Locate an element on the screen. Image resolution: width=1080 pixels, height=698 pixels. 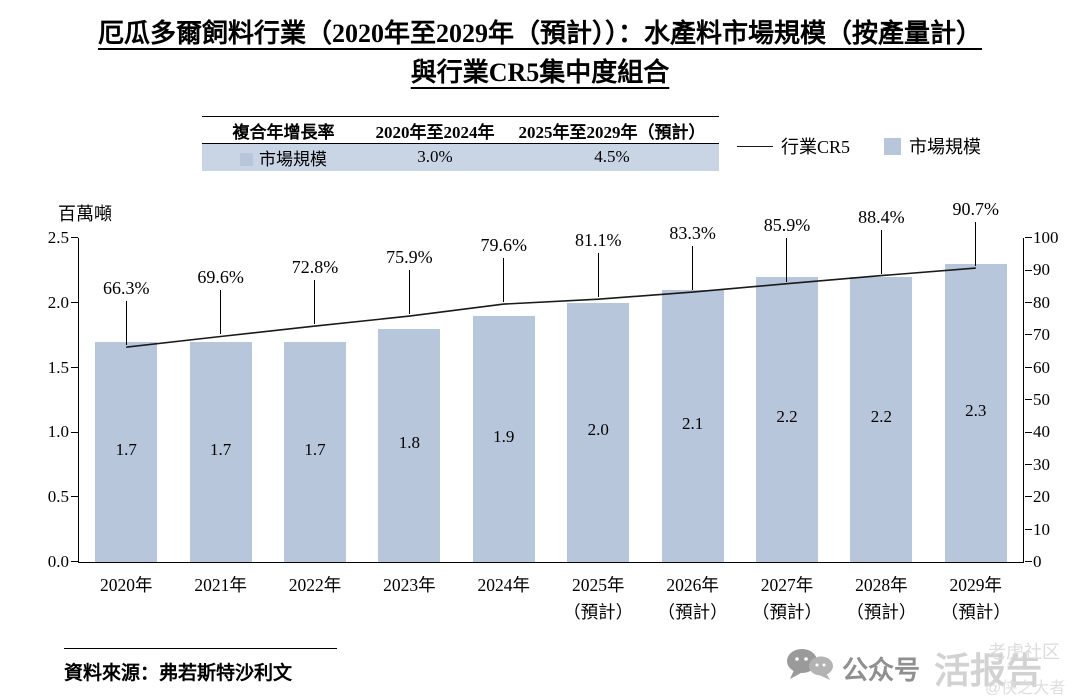
x-axis-label: 2023年 is located at coordinates (409, 585).